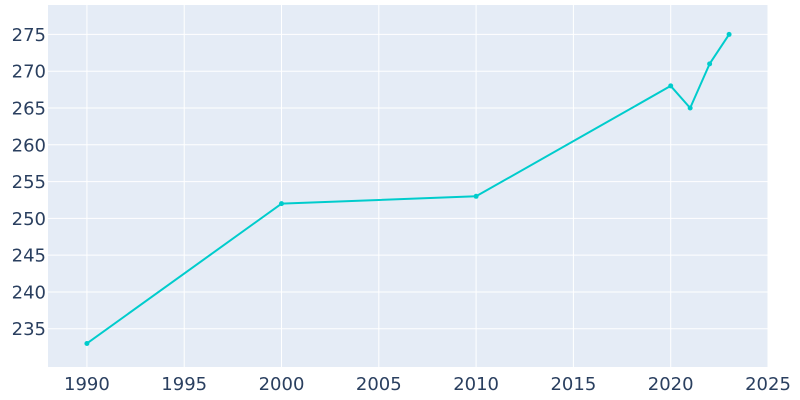 This screenshot has height=400, width=800. Describe the element at coordinates (29, 329) in the screenshot. I see `y-tick-label: 235` at that location.